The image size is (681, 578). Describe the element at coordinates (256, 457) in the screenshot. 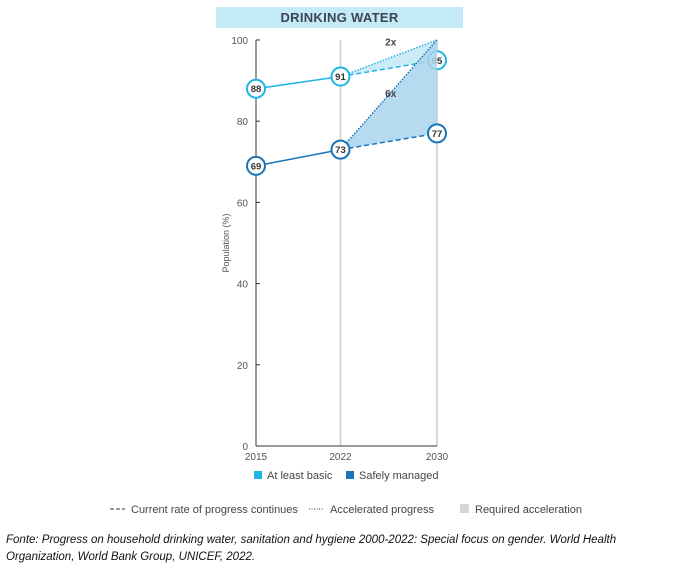

I see `x-tick-label: 2015` at that location.